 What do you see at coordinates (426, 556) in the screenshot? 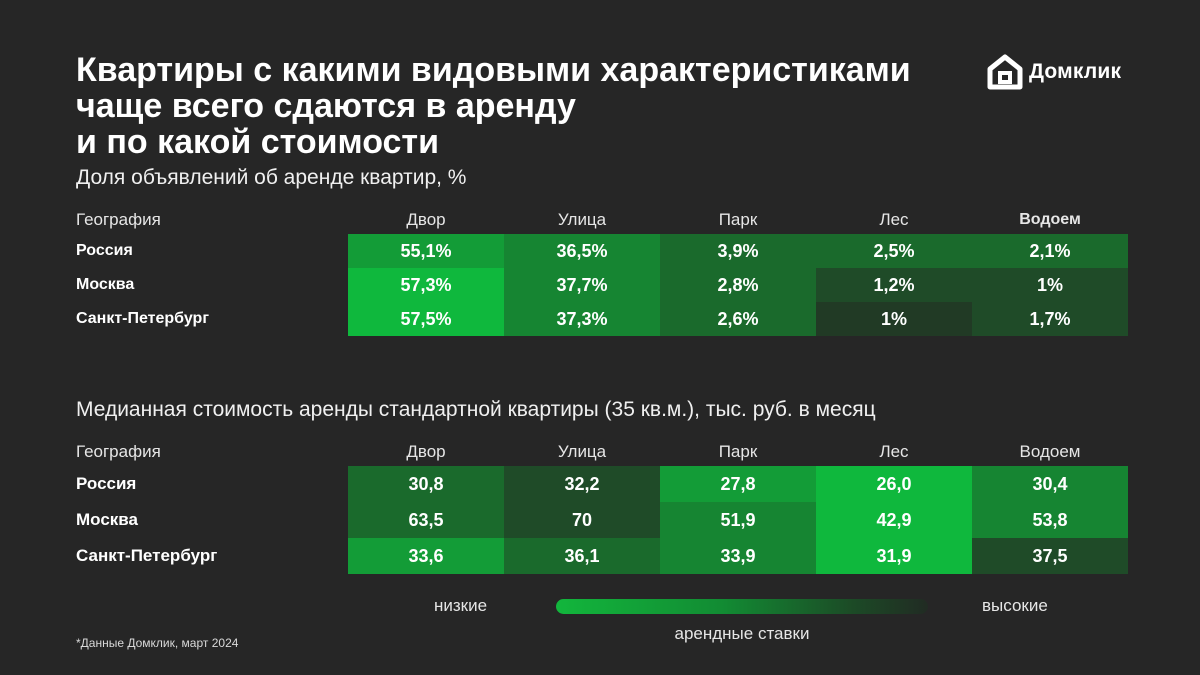
I see `data-cell: 33,6` at bounding box center [426, 556].